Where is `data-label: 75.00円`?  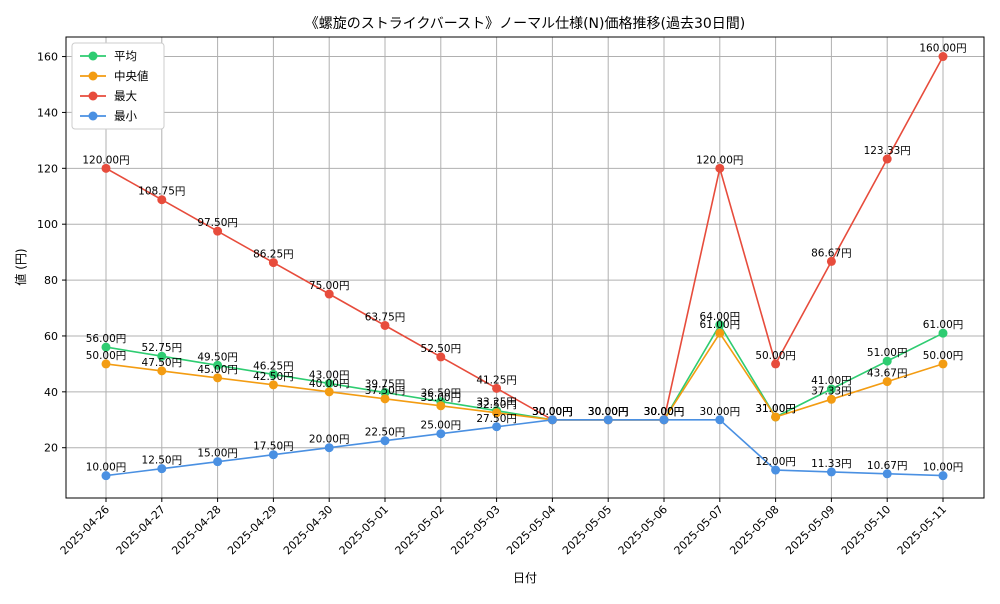
data-label: 75.00円 is located at coordinates (329, 286).